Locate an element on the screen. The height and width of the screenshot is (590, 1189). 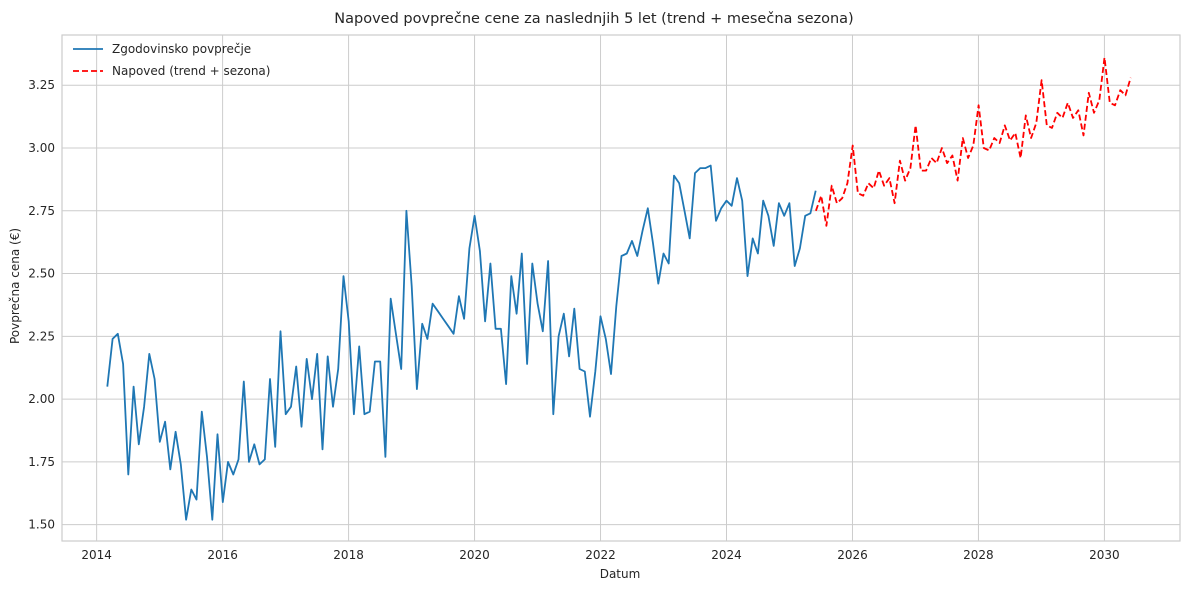
x-tick-label: 2018 is located at coordinates (348, 555).